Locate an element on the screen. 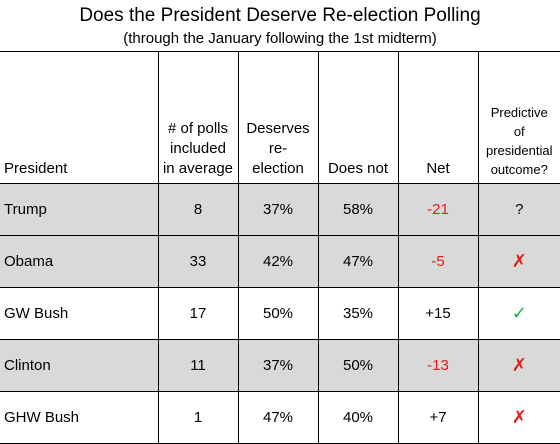  header-polls-line1: # of polls is located at coordinates (198, 129).